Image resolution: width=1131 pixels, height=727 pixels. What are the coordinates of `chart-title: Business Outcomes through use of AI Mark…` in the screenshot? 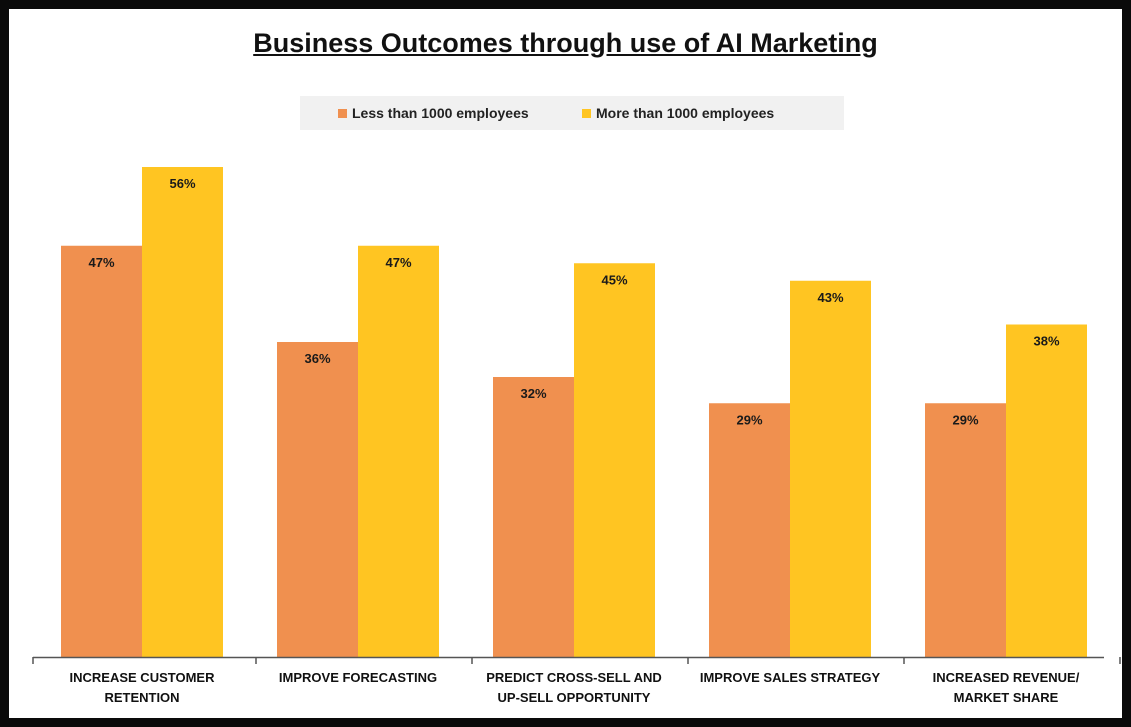 It's located at (565, 43).